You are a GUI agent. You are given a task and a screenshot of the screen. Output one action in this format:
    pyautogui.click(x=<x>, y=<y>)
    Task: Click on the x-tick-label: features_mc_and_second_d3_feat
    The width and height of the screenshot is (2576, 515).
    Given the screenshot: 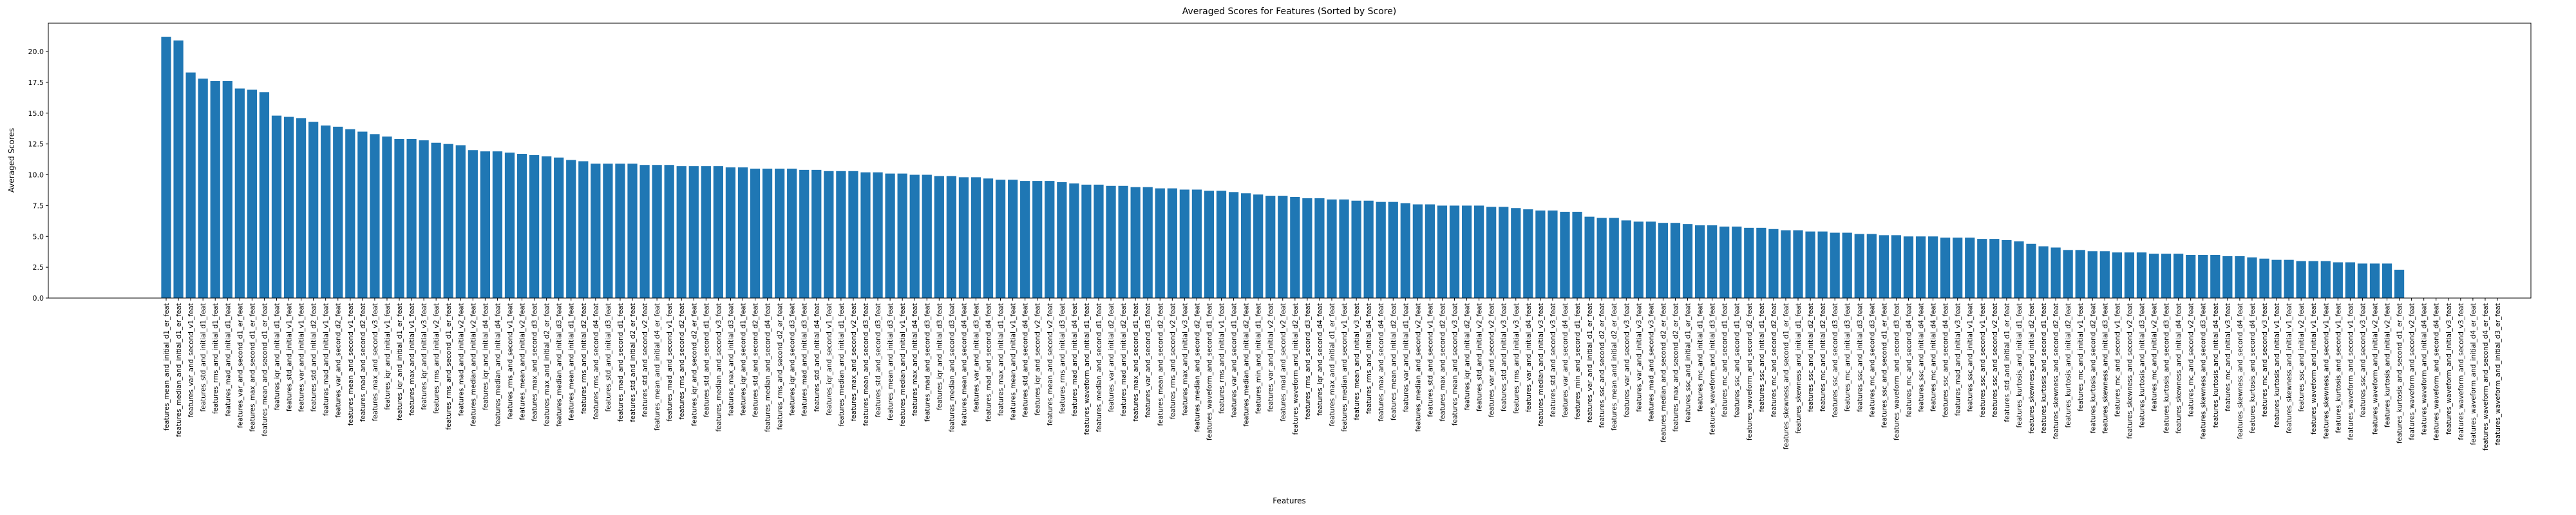 What is the action you would take?
    pyautogui.click(x=1872, y=360)
    